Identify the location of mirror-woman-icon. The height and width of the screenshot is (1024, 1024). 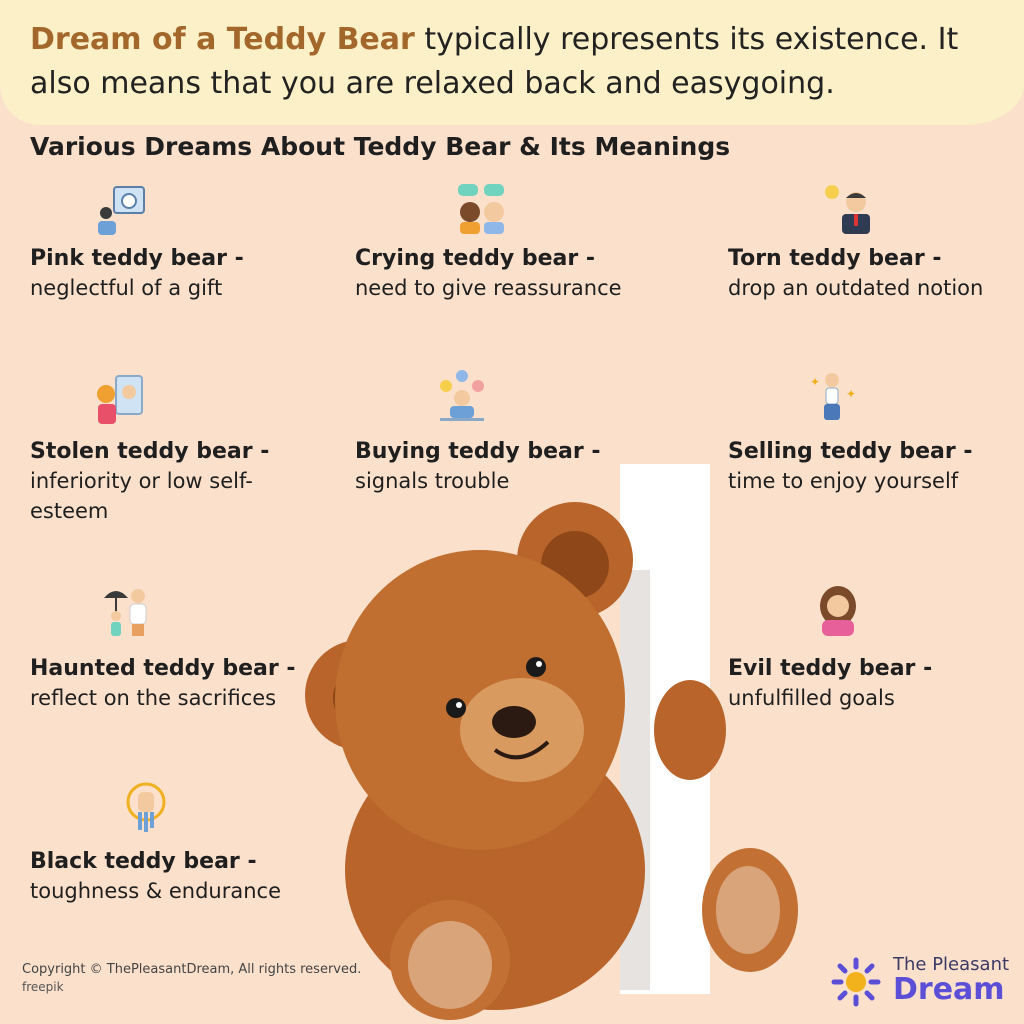
(120, 399).